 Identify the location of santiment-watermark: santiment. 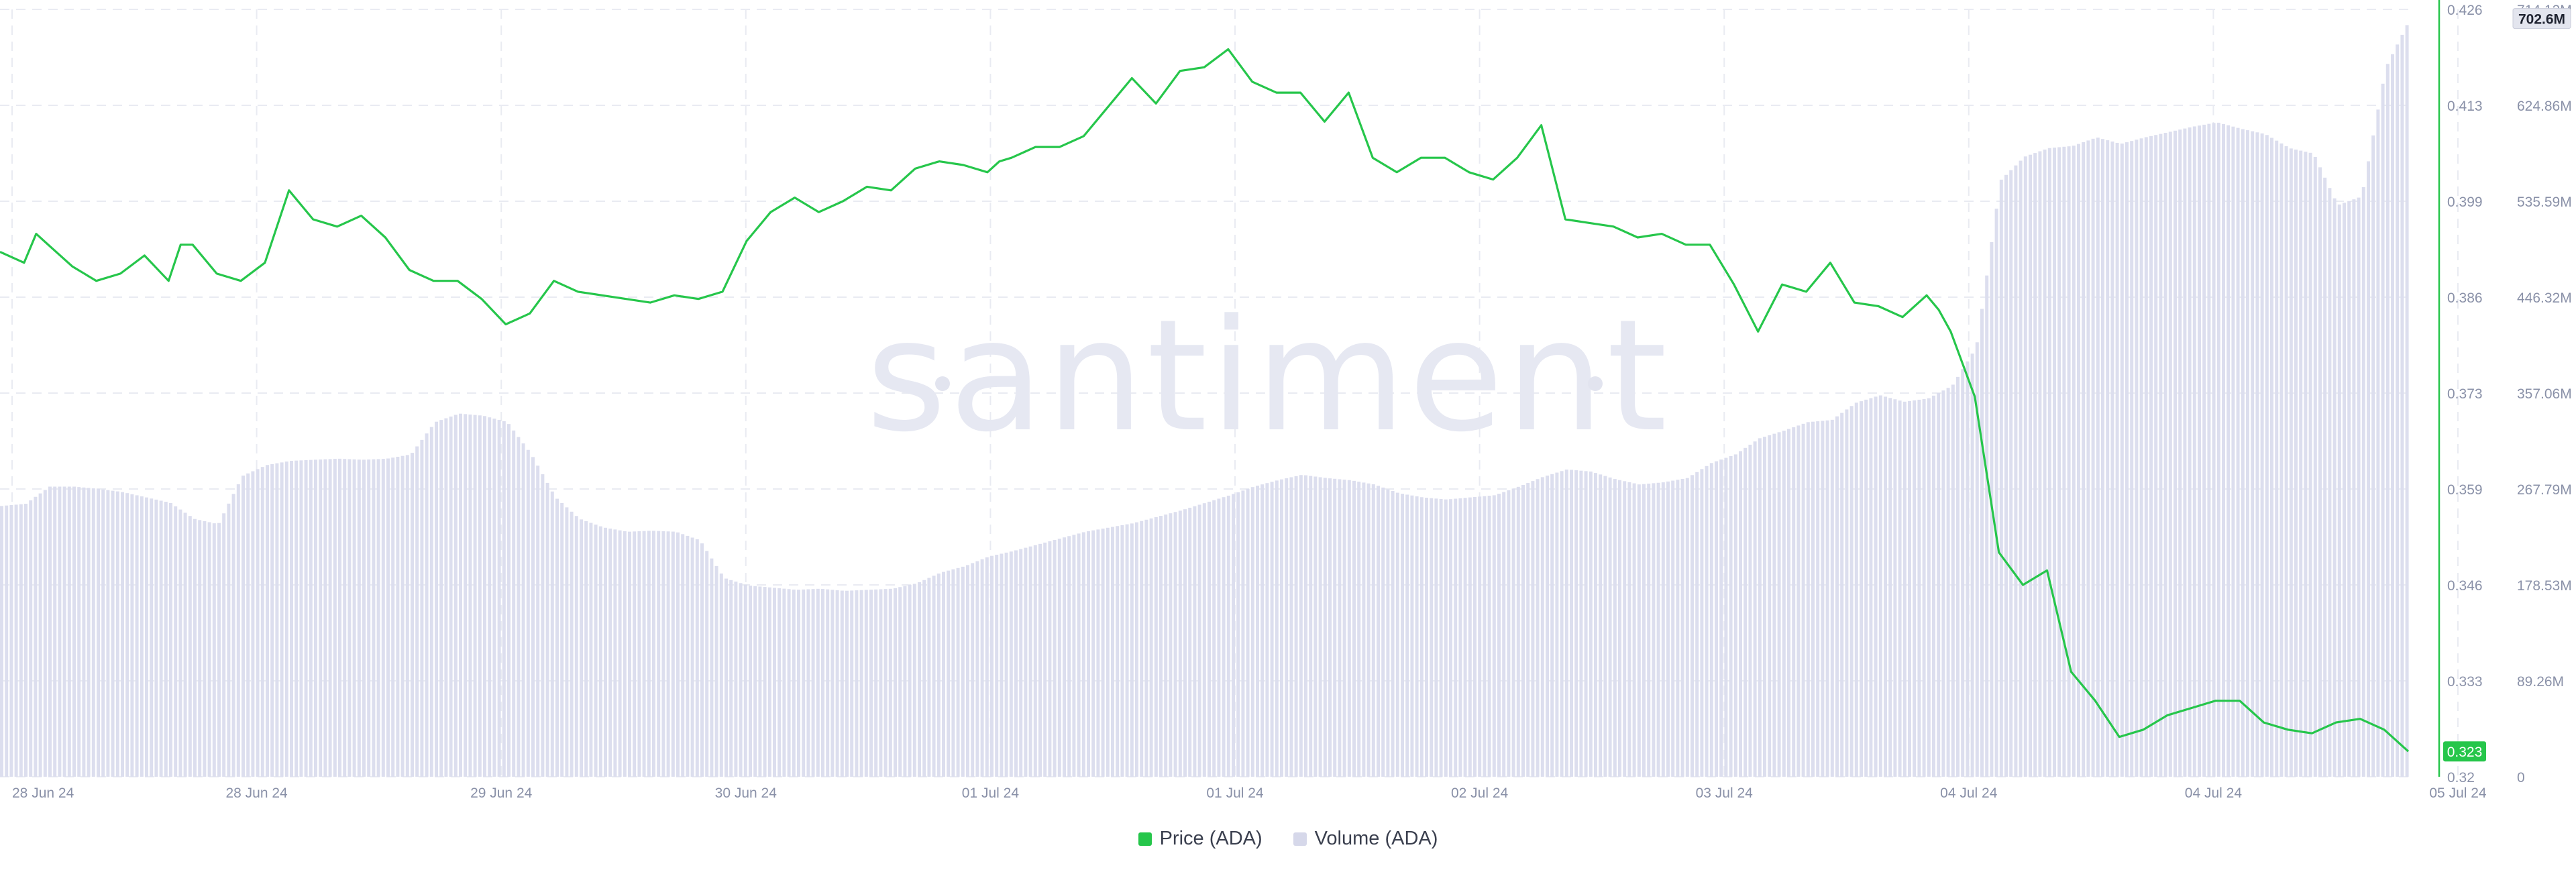
(1268, 376).